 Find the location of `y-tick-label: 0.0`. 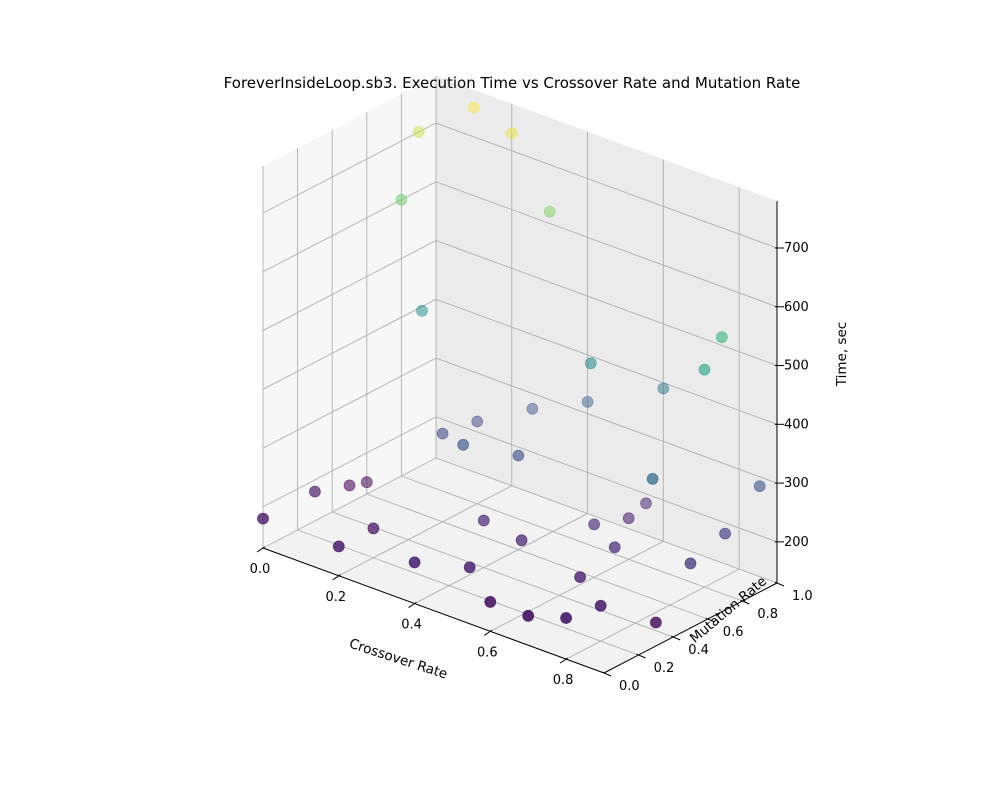

y-tick-label: 0.0 is located at coordinates (629, 686).